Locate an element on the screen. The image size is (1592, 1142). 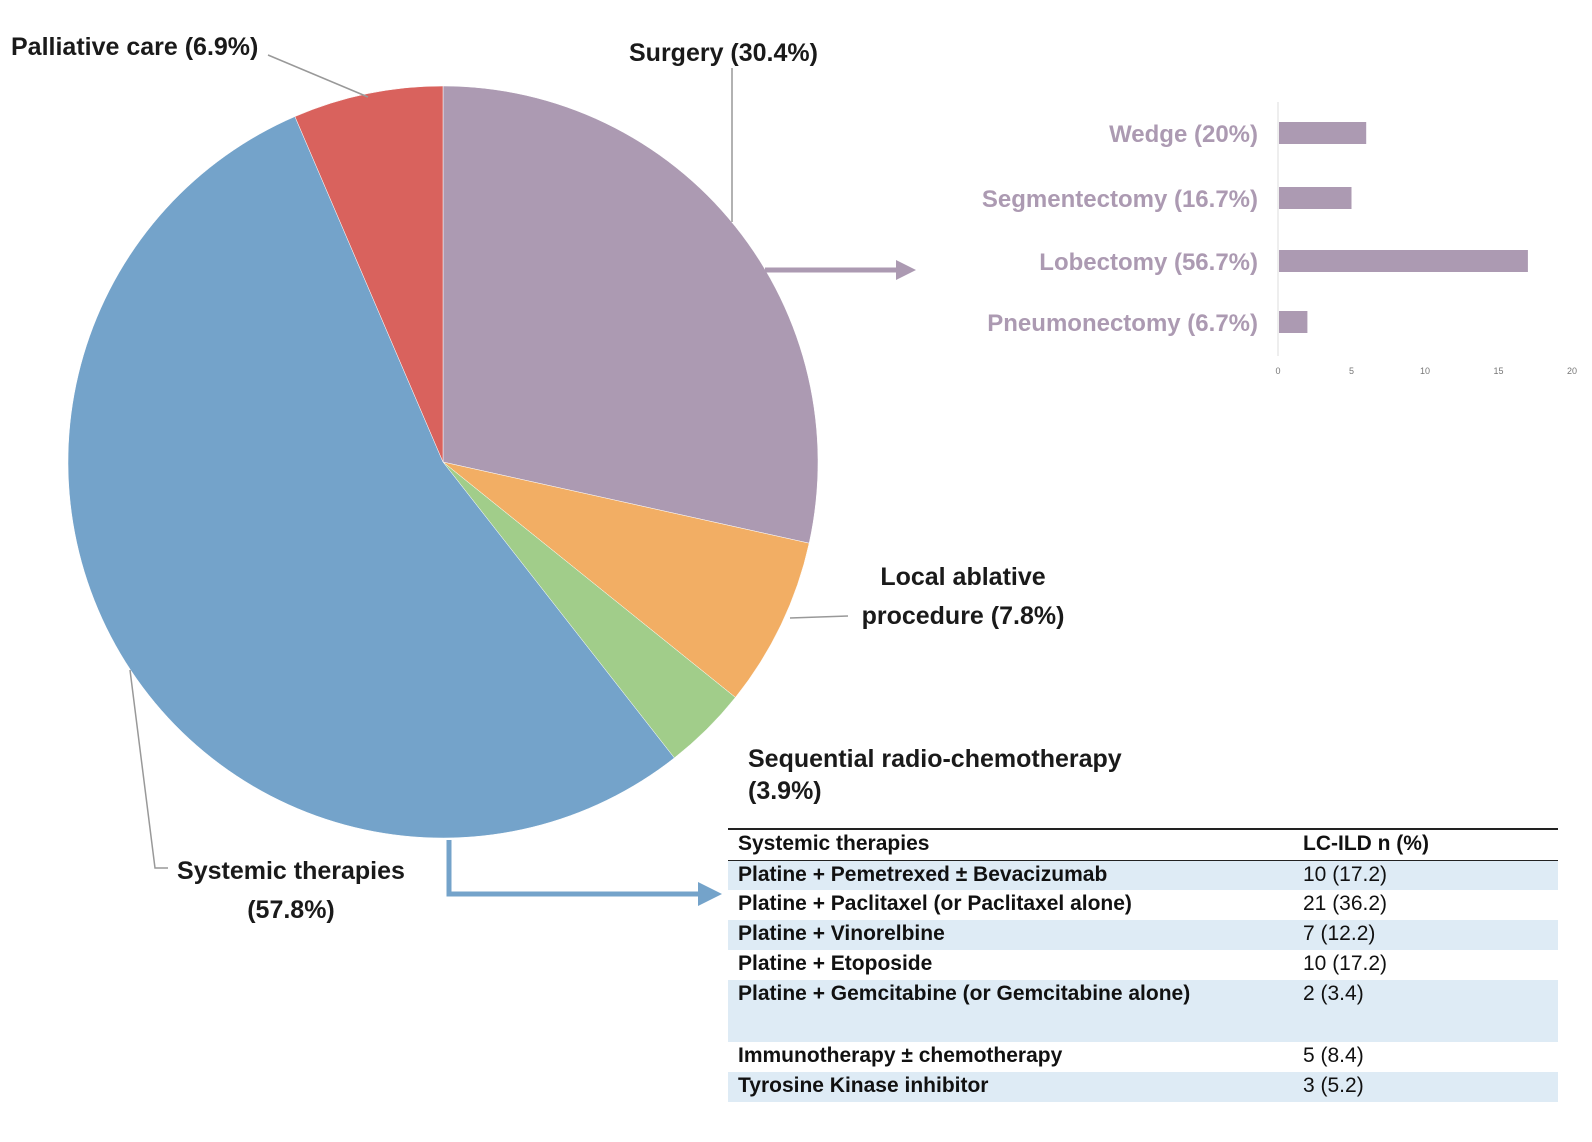
table-cell-therapy: Platine + Pemetrexed ± Bevacizumab is located at coordinates (923, 874).